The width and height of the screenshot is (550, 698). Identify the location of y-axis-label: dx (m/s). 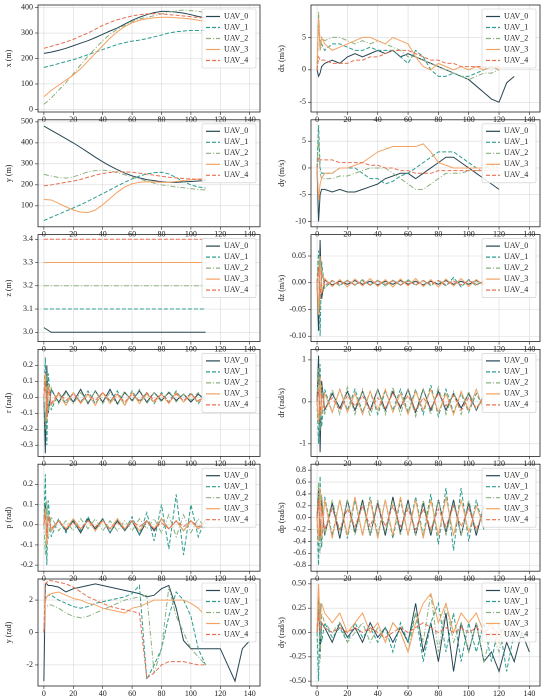
(281, 58).